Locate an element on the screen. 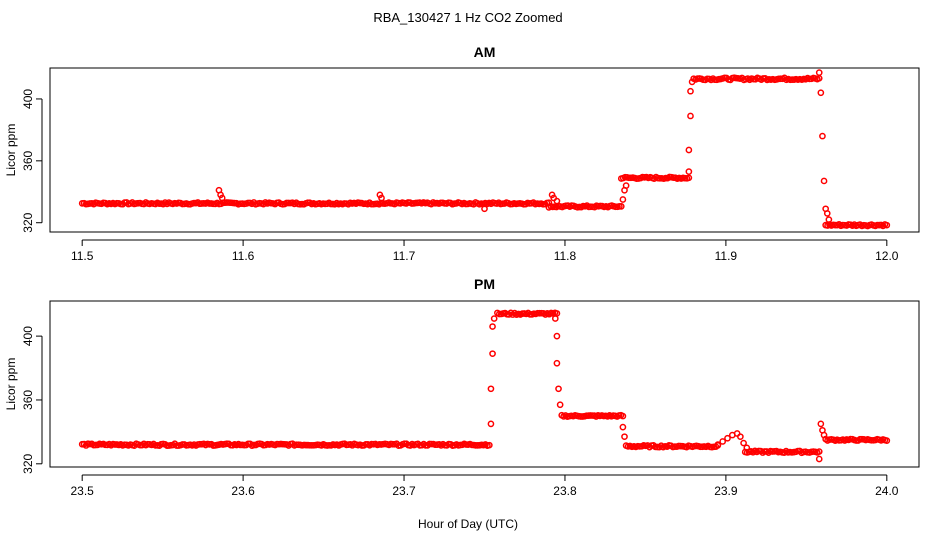  x-tick-label: 12.0 is located at coordinates (887, 256).